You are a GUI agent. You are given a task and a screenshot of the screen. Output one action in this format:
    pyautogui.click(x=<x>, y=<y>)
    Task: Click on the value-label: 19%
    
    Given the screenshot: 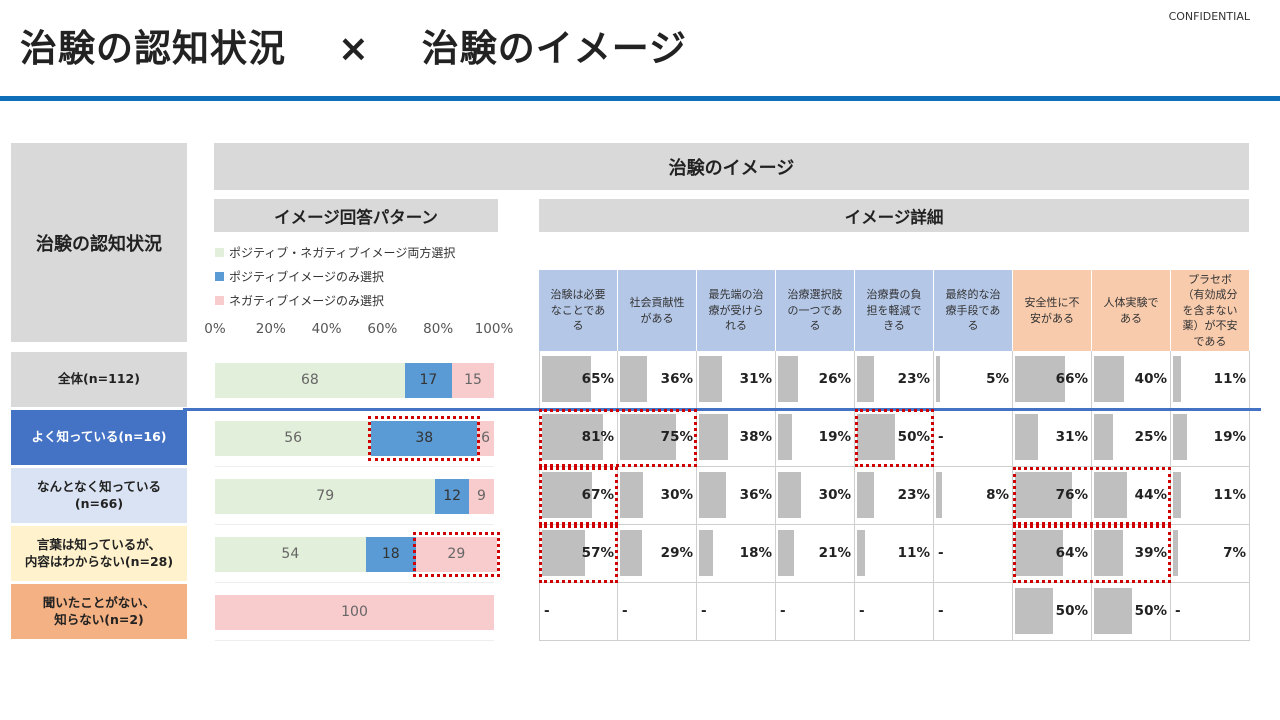 What is the action you would take?
    pyautogui.click(x=1229, y=437)
    